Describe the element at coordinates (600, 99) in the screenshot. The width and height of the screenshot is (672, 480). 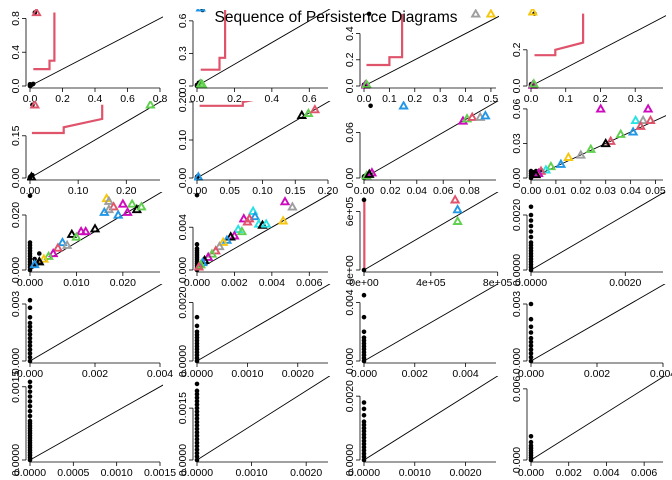
I see `x-tick-label: 0.2` at that location.